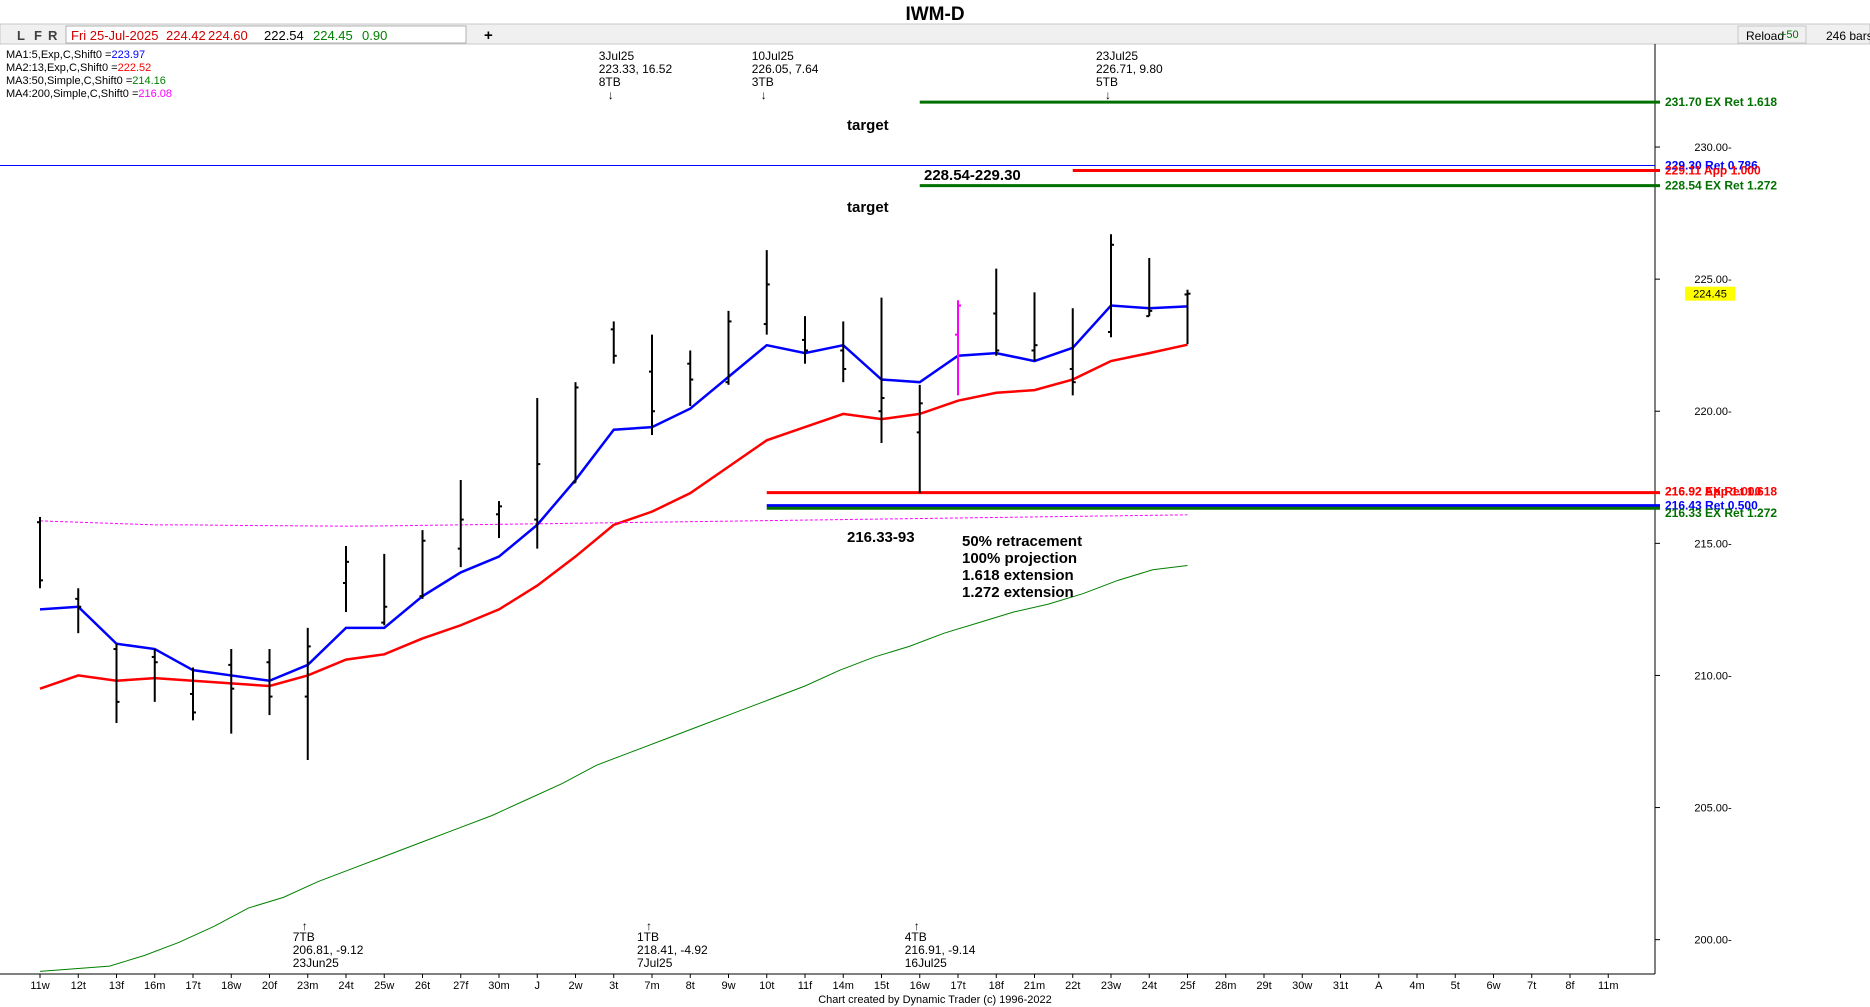 This screenshot has width=1870, height=1007. What do you see at coordinates (316, 963) in the screenshot?
I see `swing-low-label: 23Jun25` at bounding box center [316, 963].